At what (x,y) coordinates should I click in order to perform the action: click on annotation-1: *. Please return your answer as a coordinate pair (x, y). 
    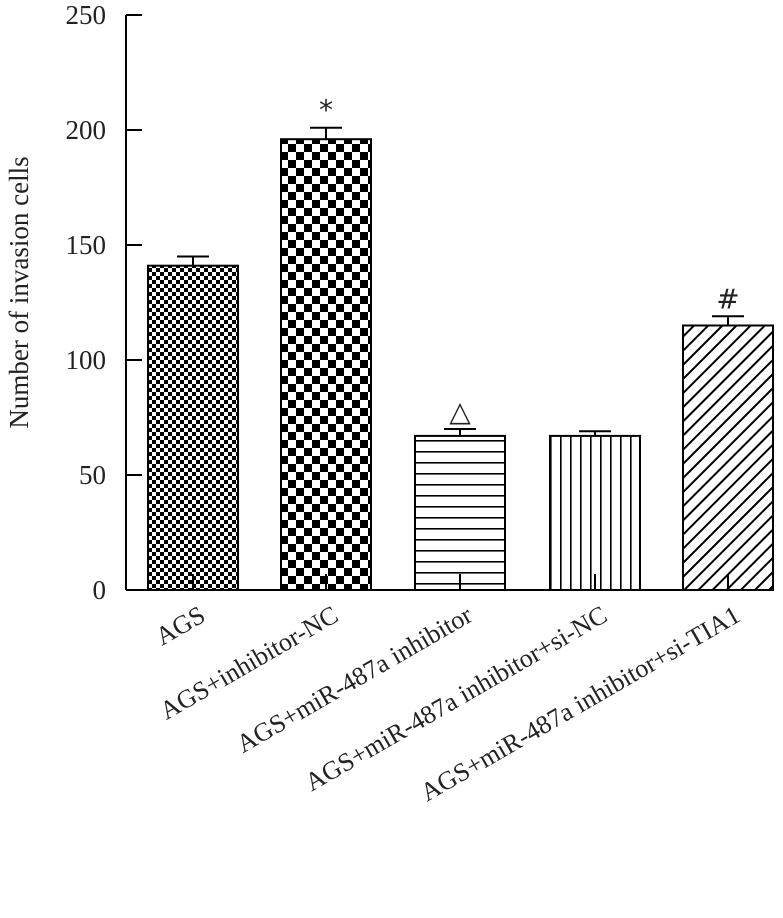
    Looking at the image, I should click on (326, 110).